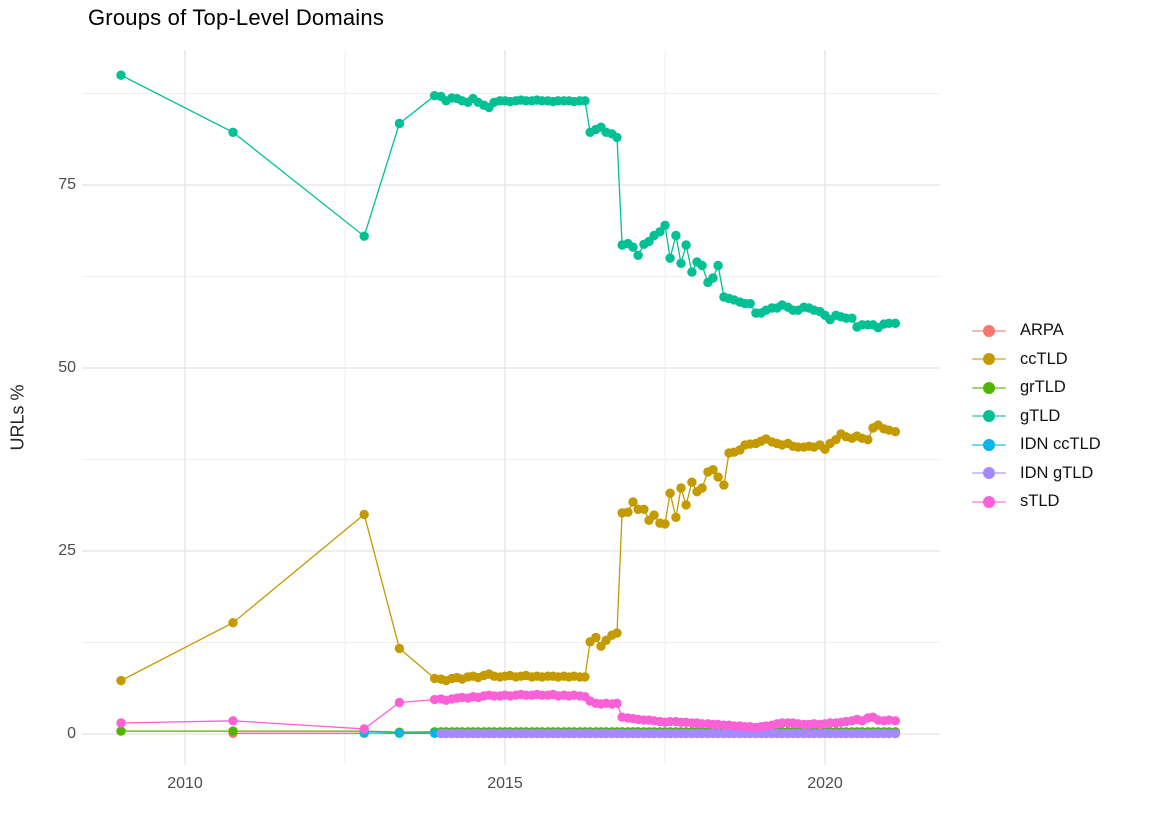 The height and width of the screenshot is (827, 1164). I want to click on x-tick-label: 2010, so click(185, 783).